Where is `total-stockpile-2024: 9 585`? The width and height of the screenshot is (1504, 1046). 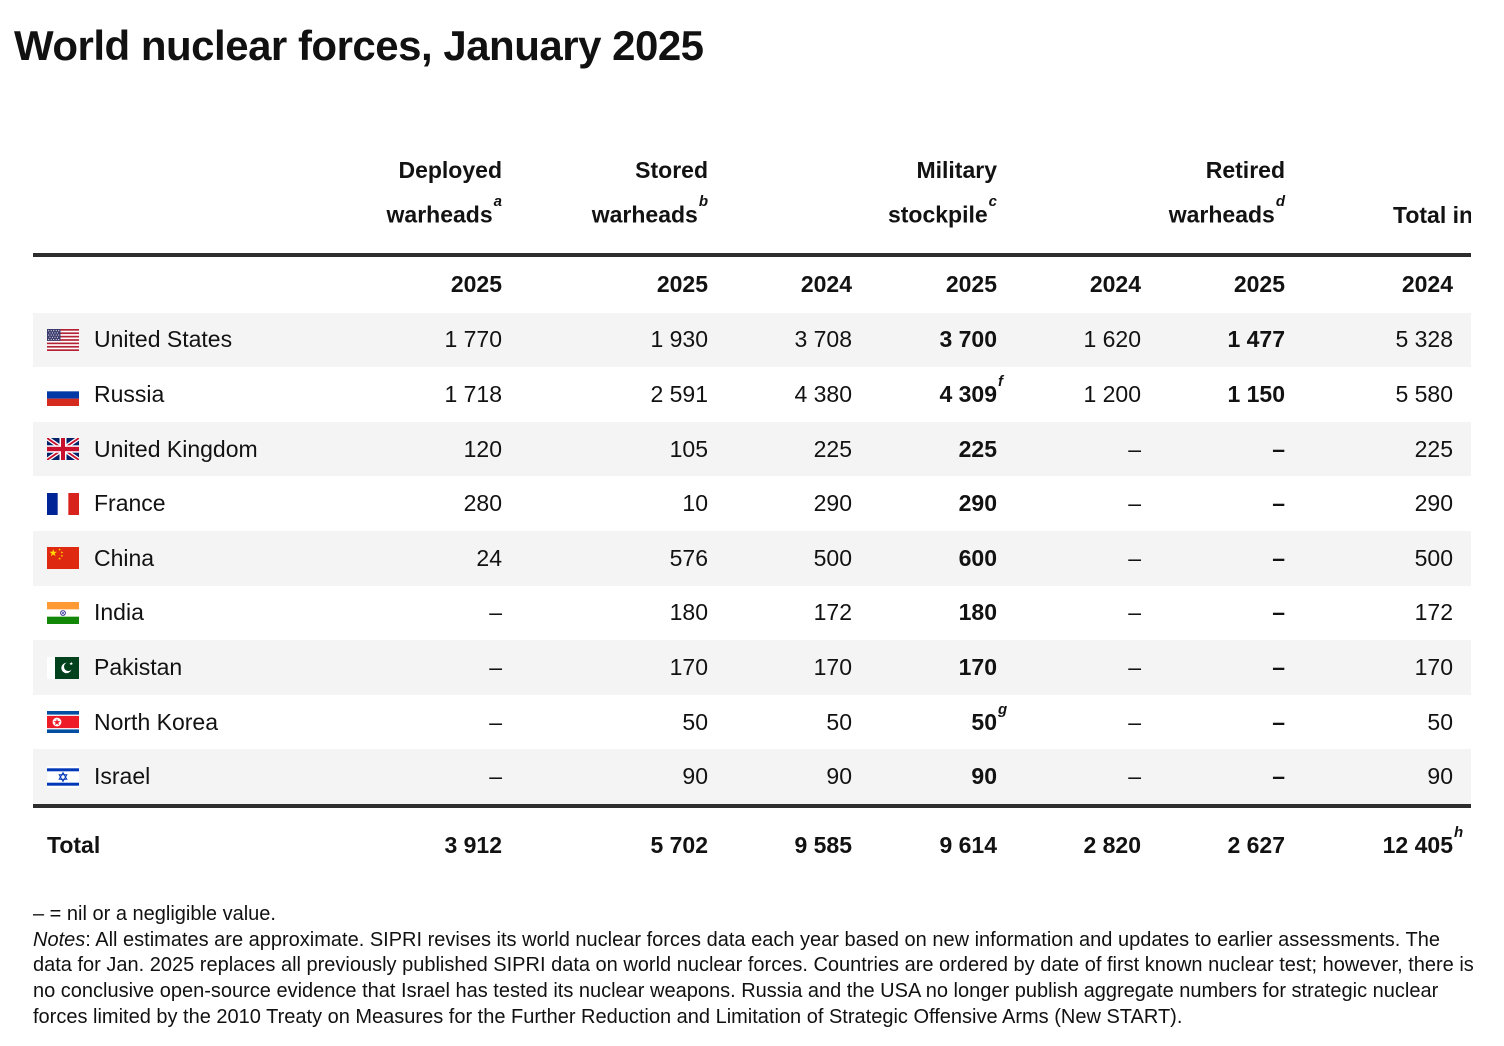
total-stockpile-2024: 9 585 is located at coordinates (823, 844).